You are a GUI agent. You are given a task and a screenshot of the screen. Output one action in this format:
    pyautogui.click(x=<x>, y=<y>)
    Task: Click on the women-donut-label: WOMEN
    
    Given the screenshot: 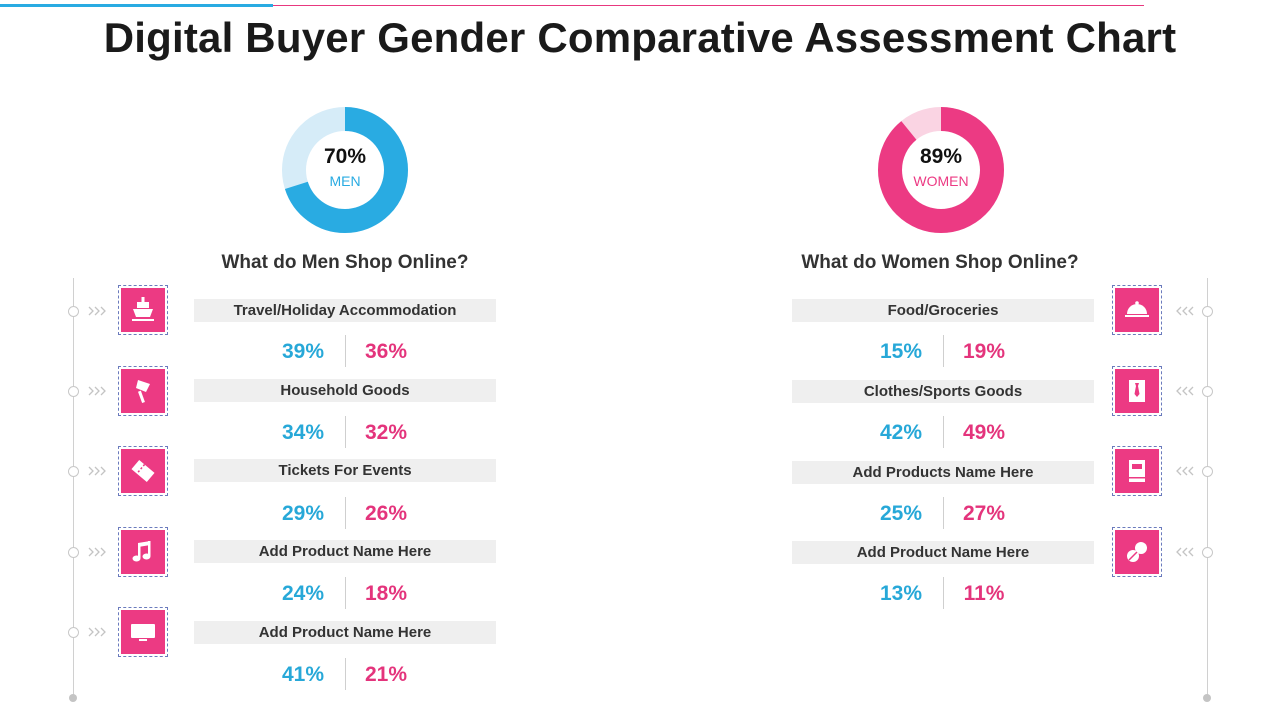 What is the action you would take?
    pyautogui.click(x=941, y=181)
    